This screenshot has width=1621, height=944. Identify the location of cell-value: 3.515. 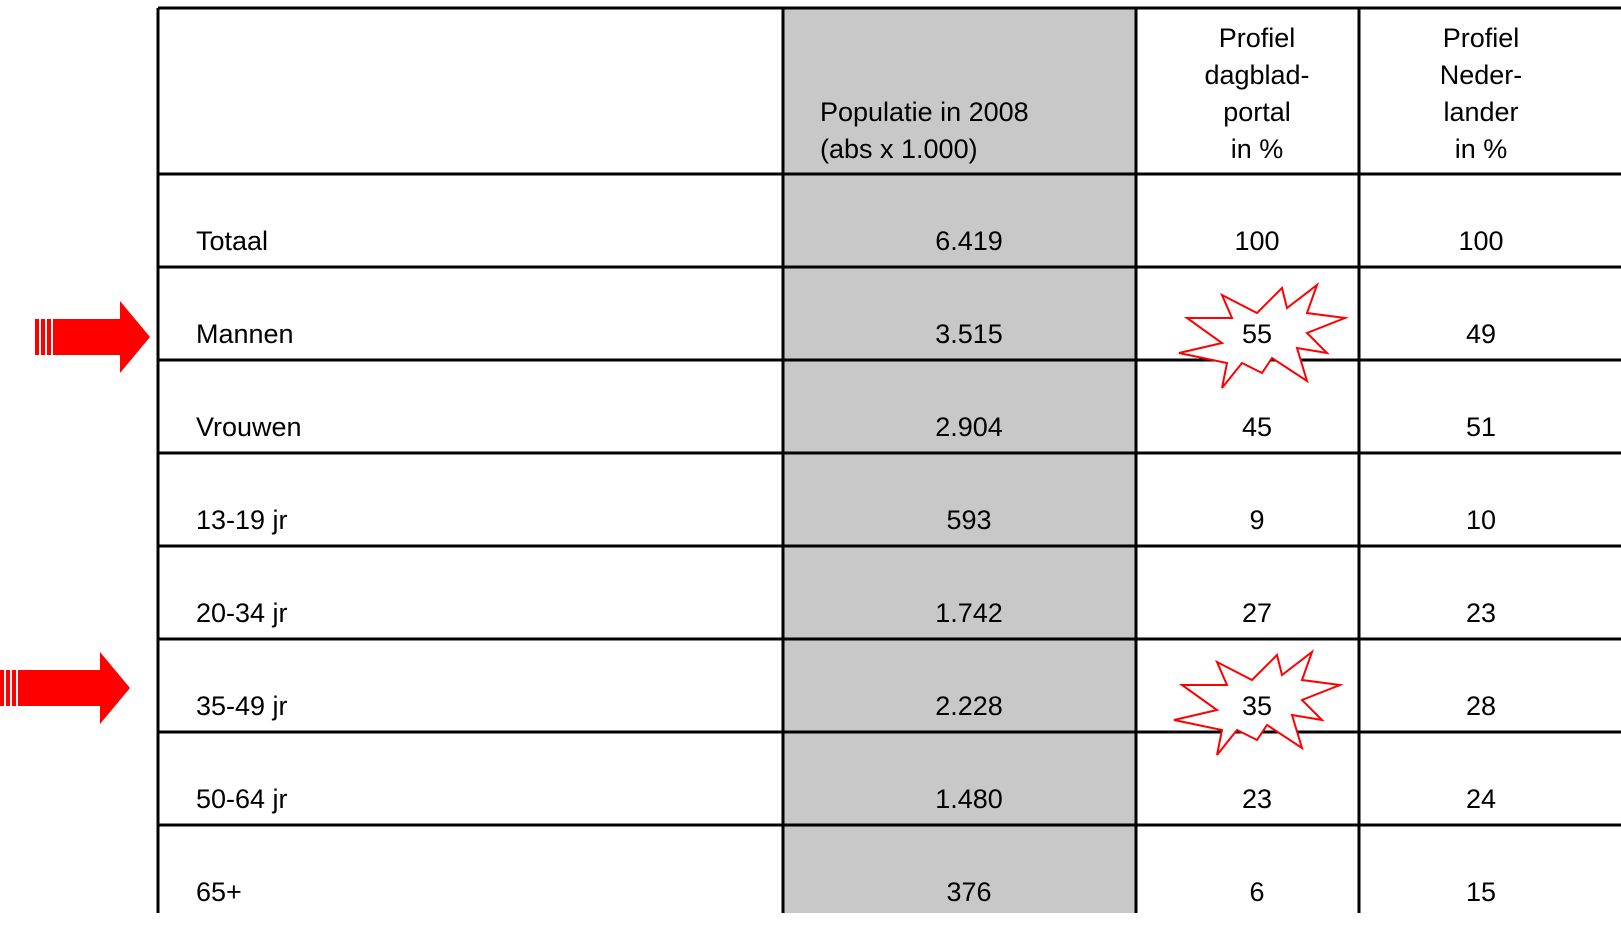
(969, 334).